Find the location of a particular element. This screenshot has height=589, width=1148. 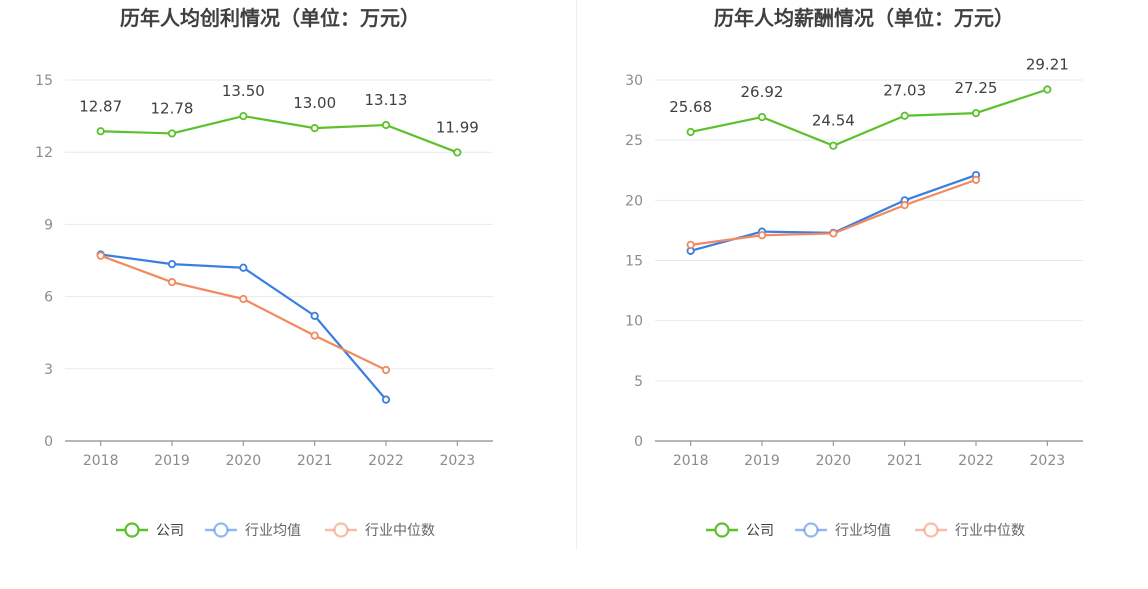

y-tick-label: 5 is located at coordinates (638, 382).